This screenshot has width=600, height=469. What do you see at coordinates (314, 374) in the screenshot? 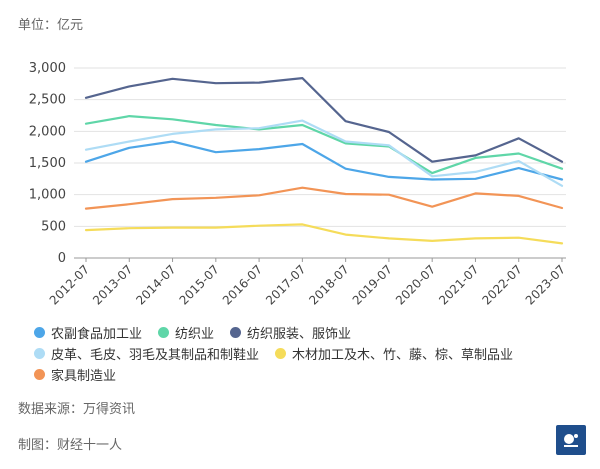
I see `legend-row: 家具制造业` at bounding box center [314, 374].